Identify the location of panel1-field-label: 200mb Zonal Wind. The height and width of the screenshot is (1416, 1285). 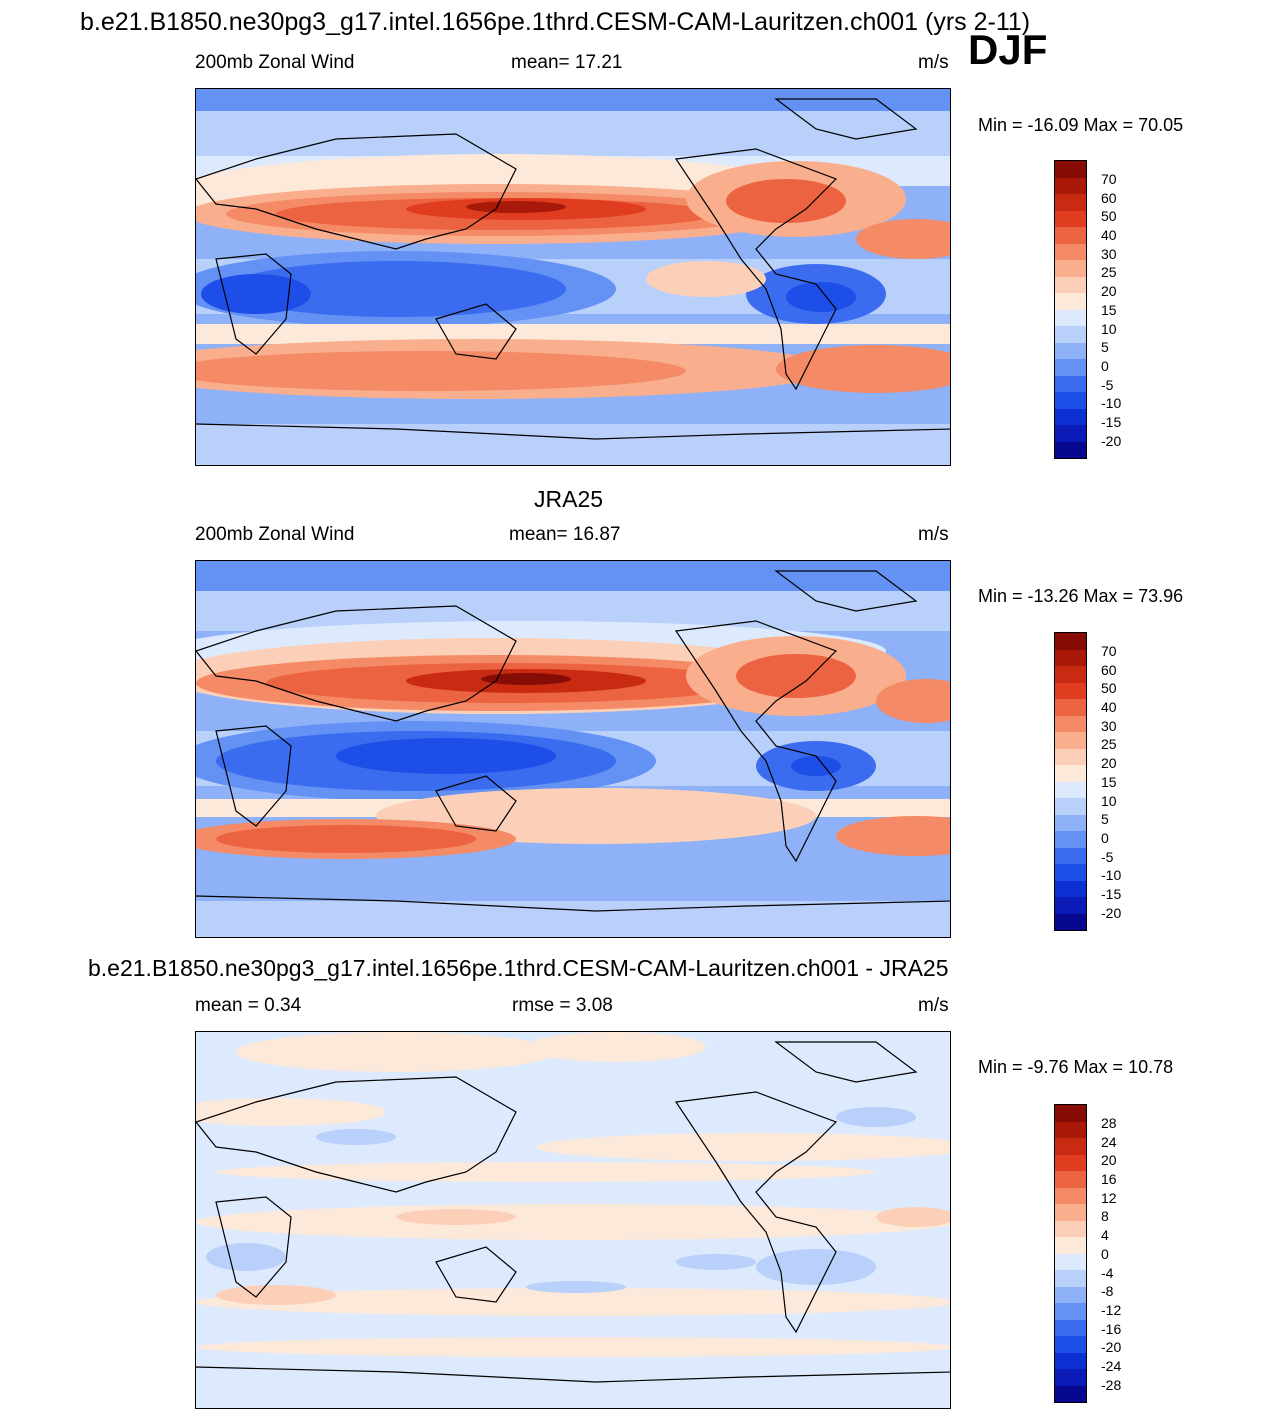
(275, 62).